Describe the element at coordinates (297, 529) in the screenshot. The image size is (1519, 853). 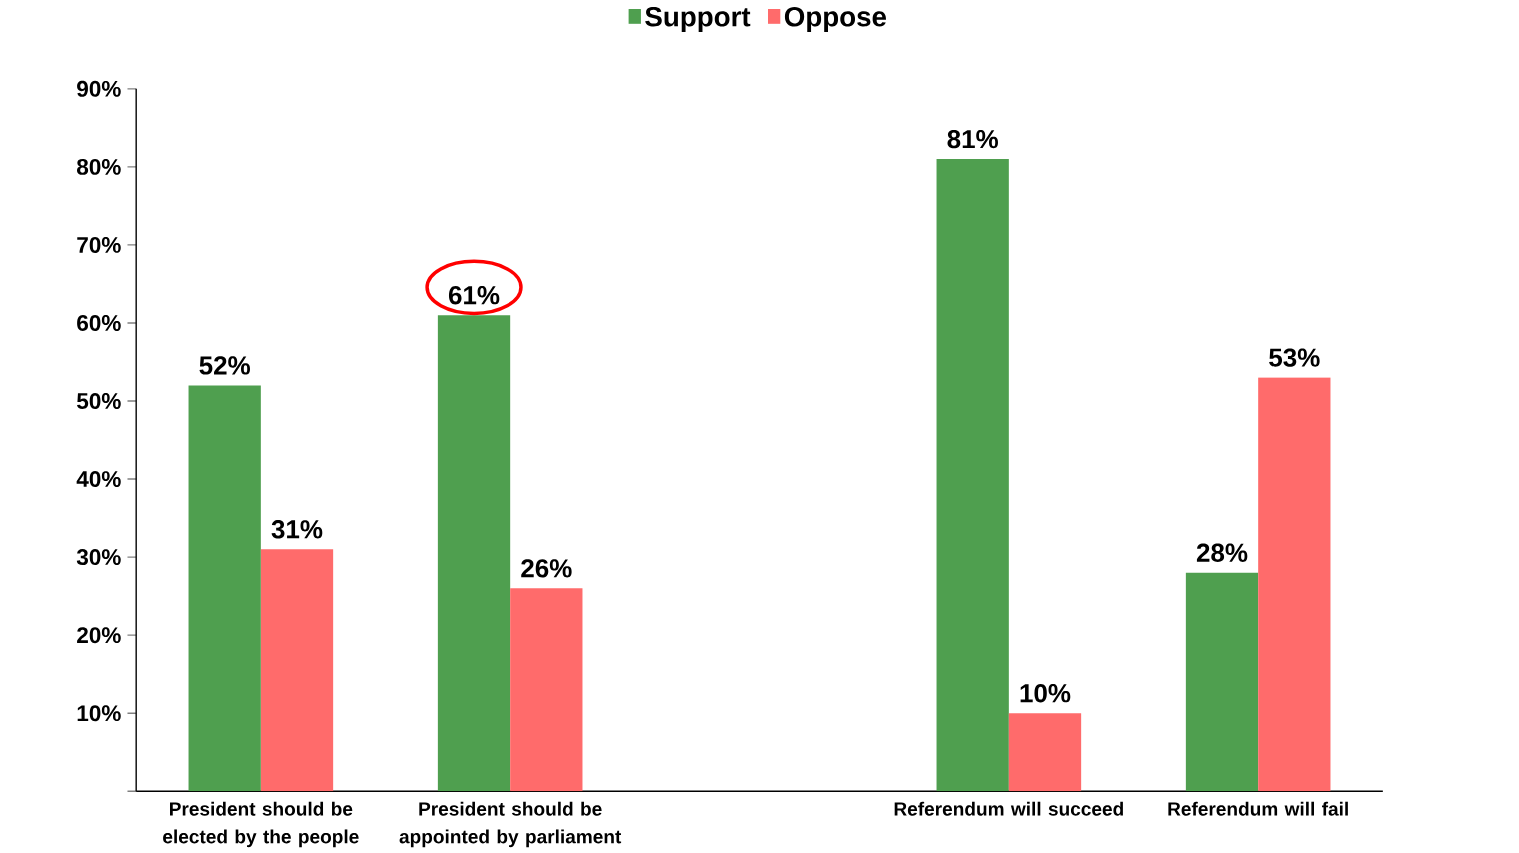
I see `data-label: 31%` at that location.